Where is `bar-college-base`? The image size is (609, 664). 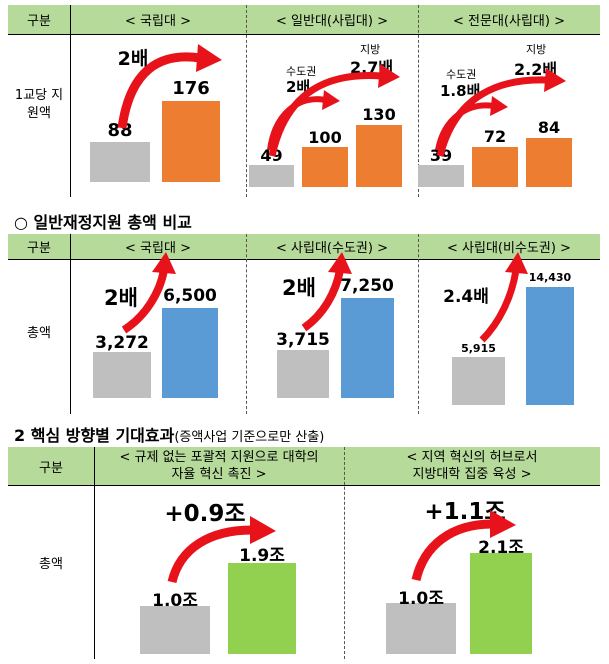 bar-college-base is located at coordinates (441, 176).